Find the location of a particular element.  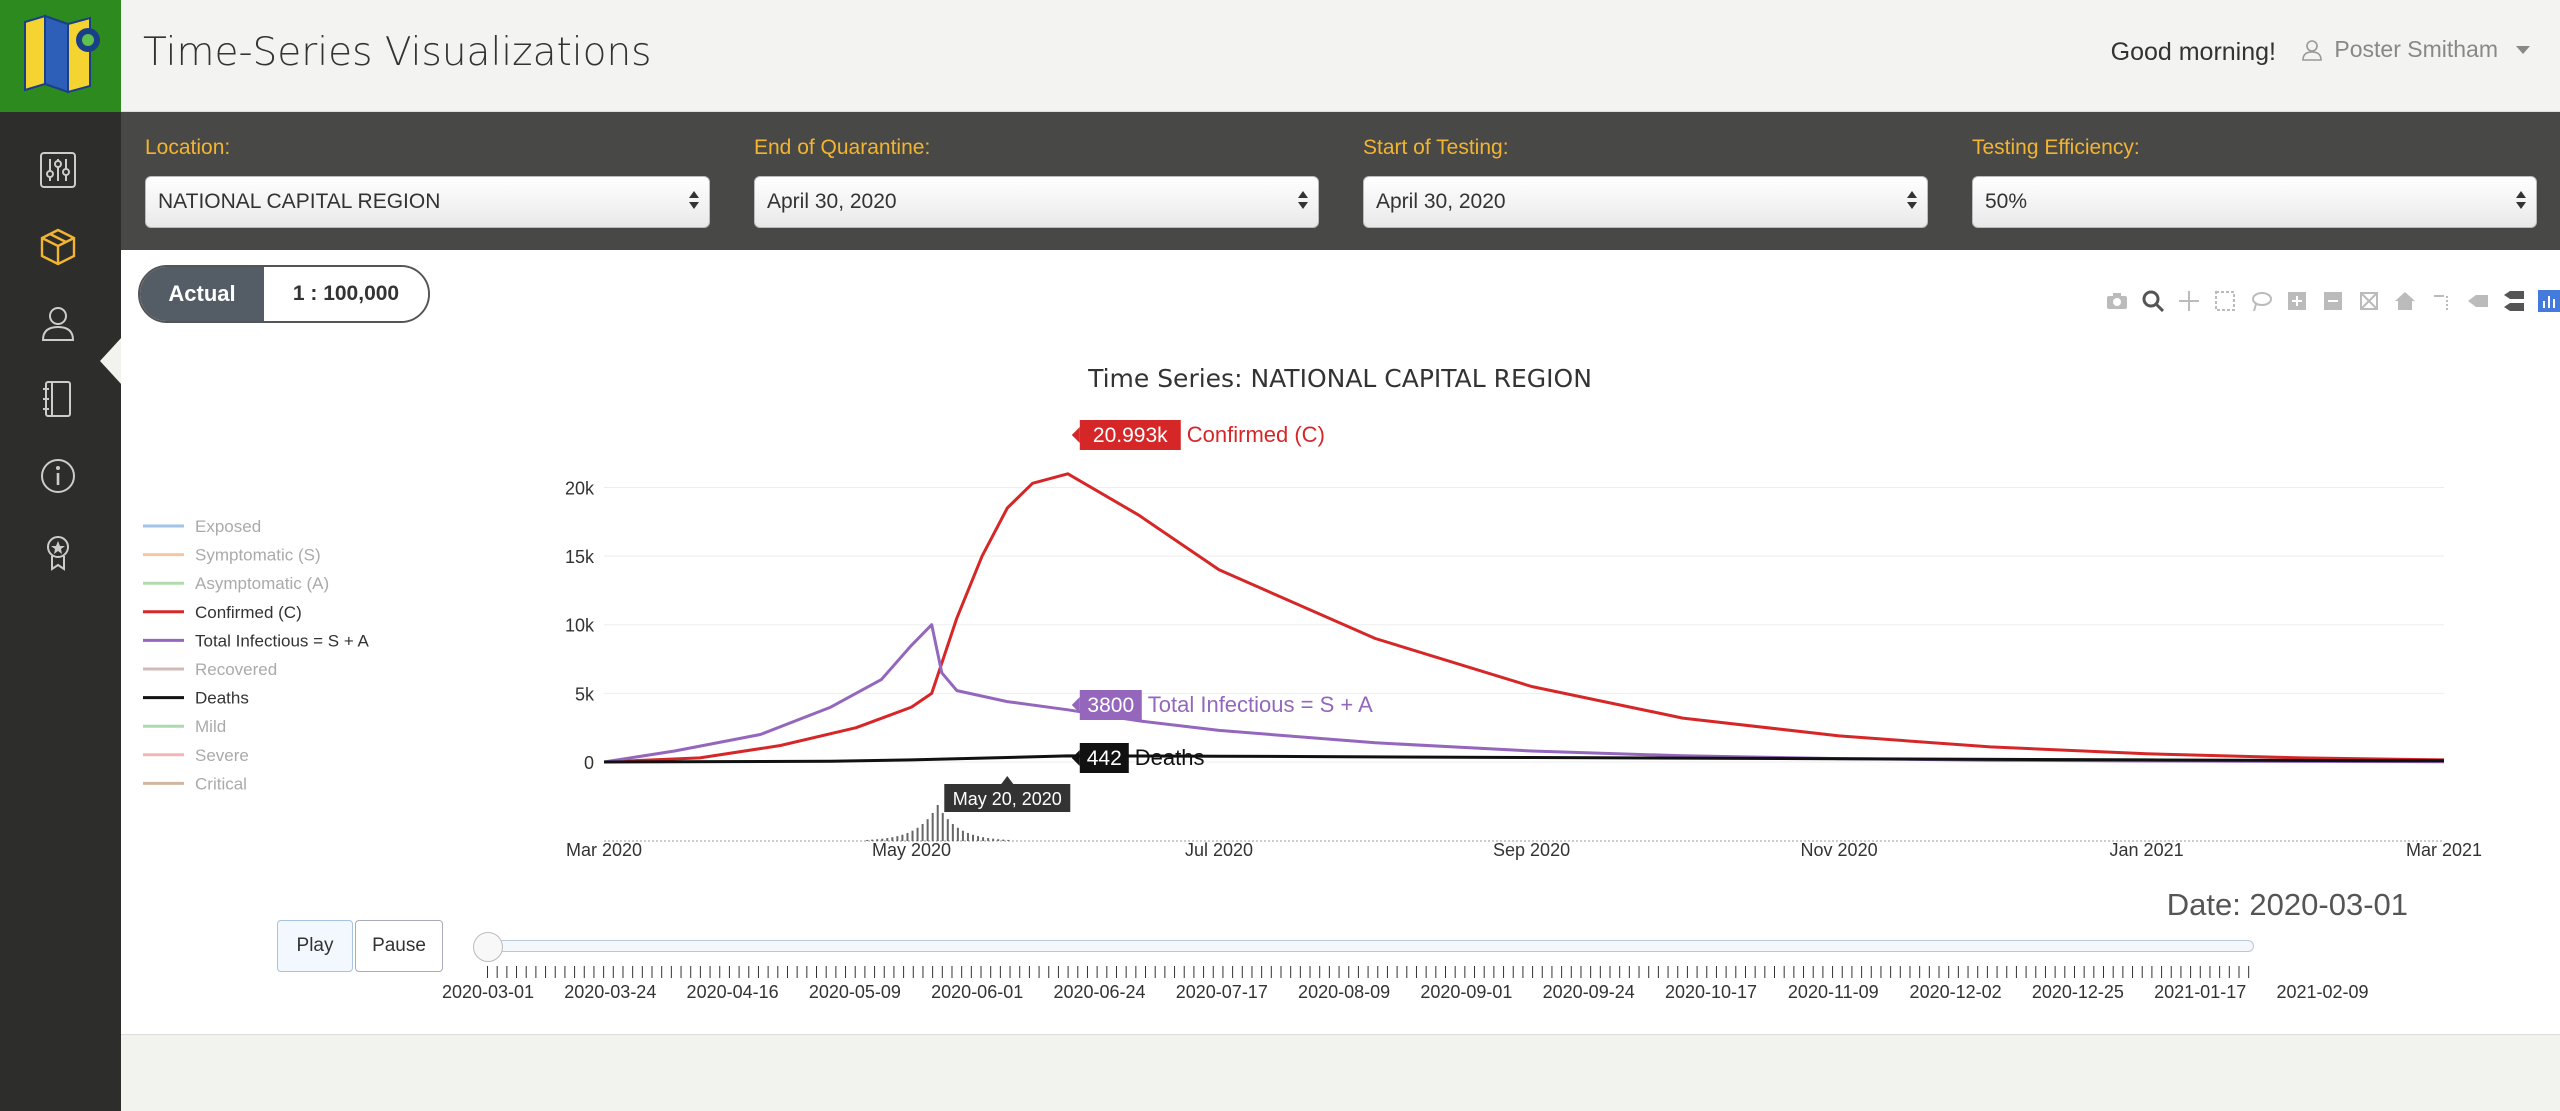

quarantine-filter: End of Quarantine: April 30, 2020 is located at coordinates (1036, 182).